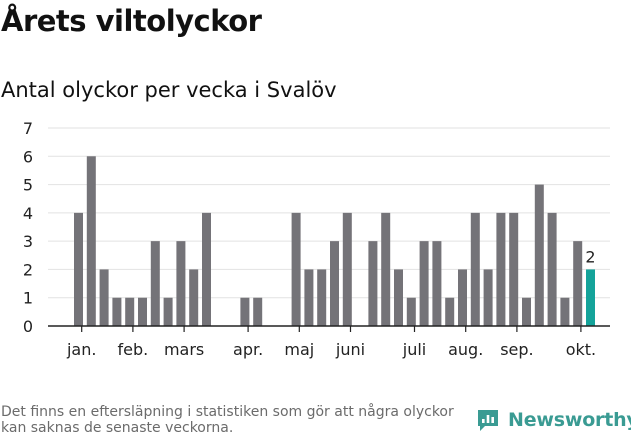 Image resolution: width=631 pixels, height=439 pixels. I want to click on x-tick-label: maj, so click(299, 349).